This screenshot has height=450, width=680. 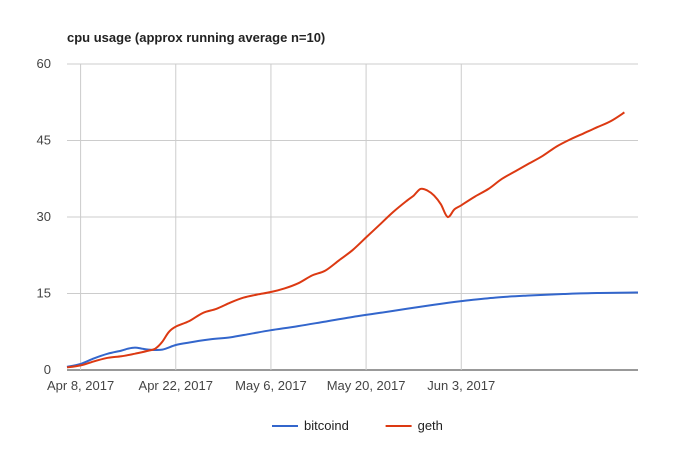 What do you see at coordinates (461, 385) in the screenshot?
I see `x-tick-label: Jun 3, 2017` at bounding box center [461, 385].